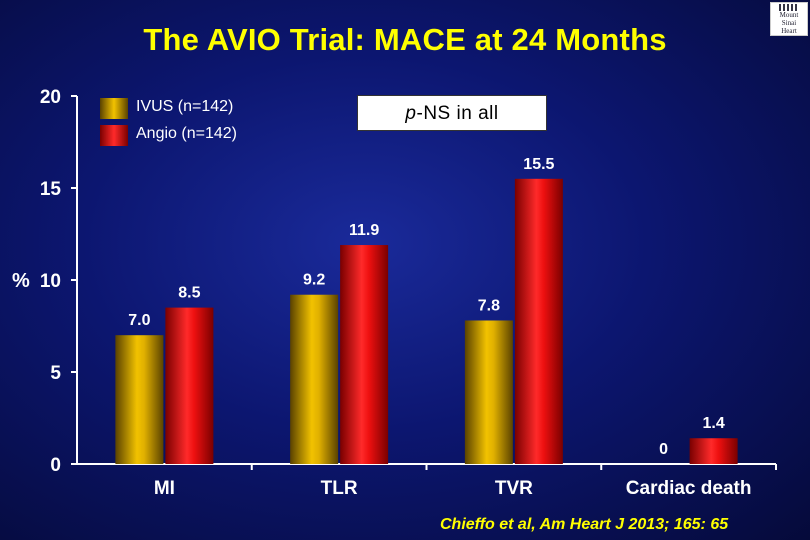 The width and height of the screenshot is (810, 540). What do you see at coordinates (364, 230) in the screenshot?
I see `data-label-angio: 11.9` at bounding box center [364, 230].